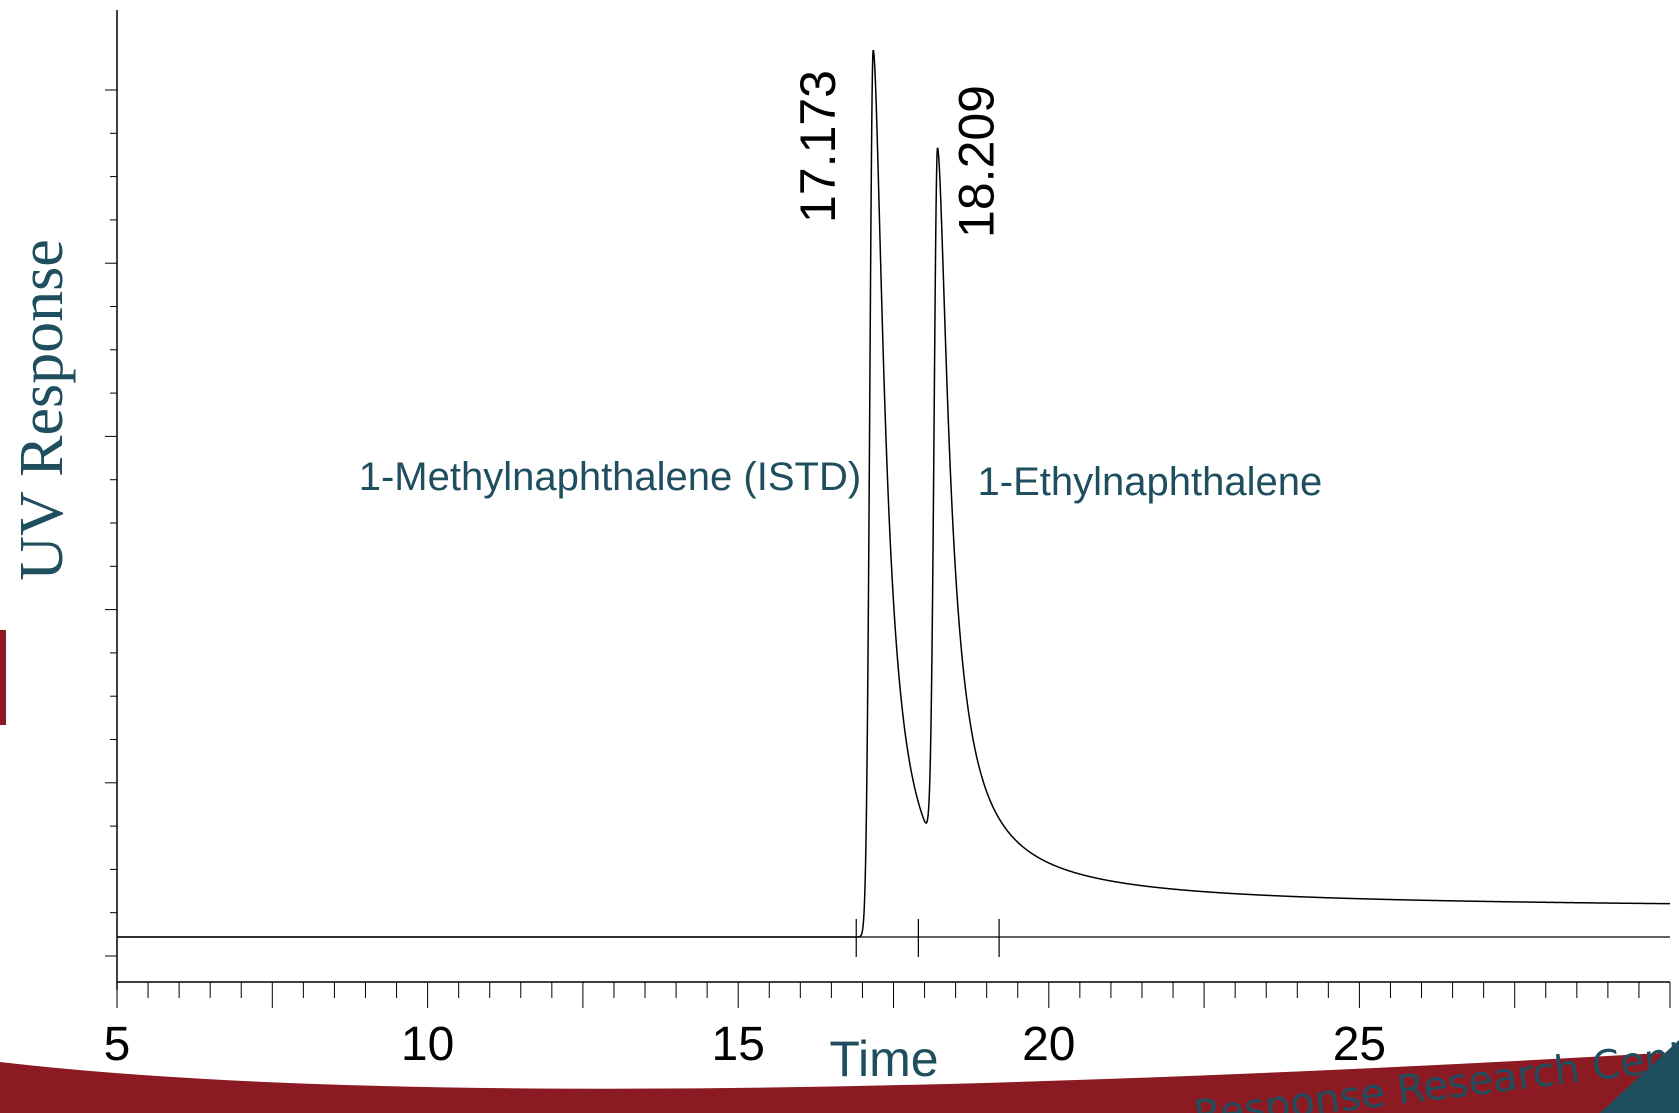 This screenshot has height=1113, width=1679. I want to click on y-axis-ticks, so click(111, 523).